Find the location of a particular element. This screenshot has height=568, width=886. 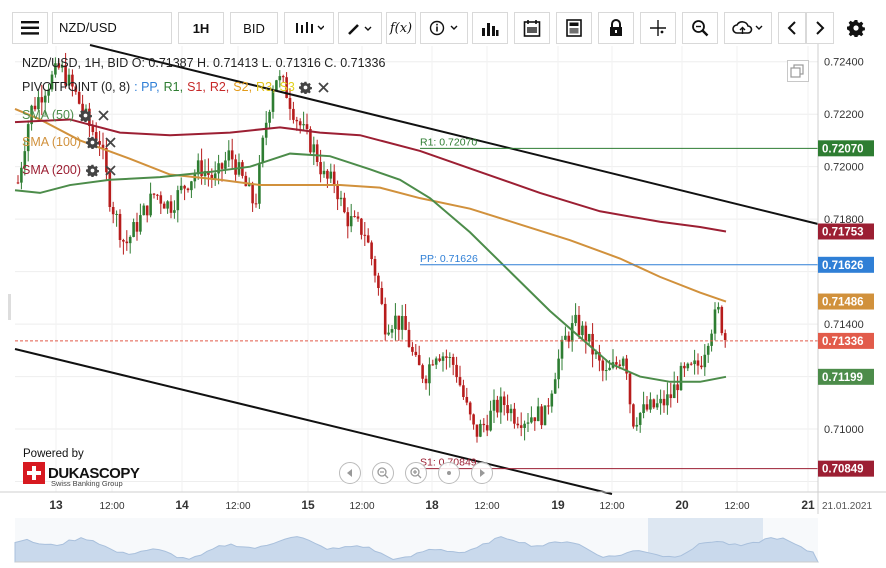

time-label: 21 is located at coordinates (808, 505).